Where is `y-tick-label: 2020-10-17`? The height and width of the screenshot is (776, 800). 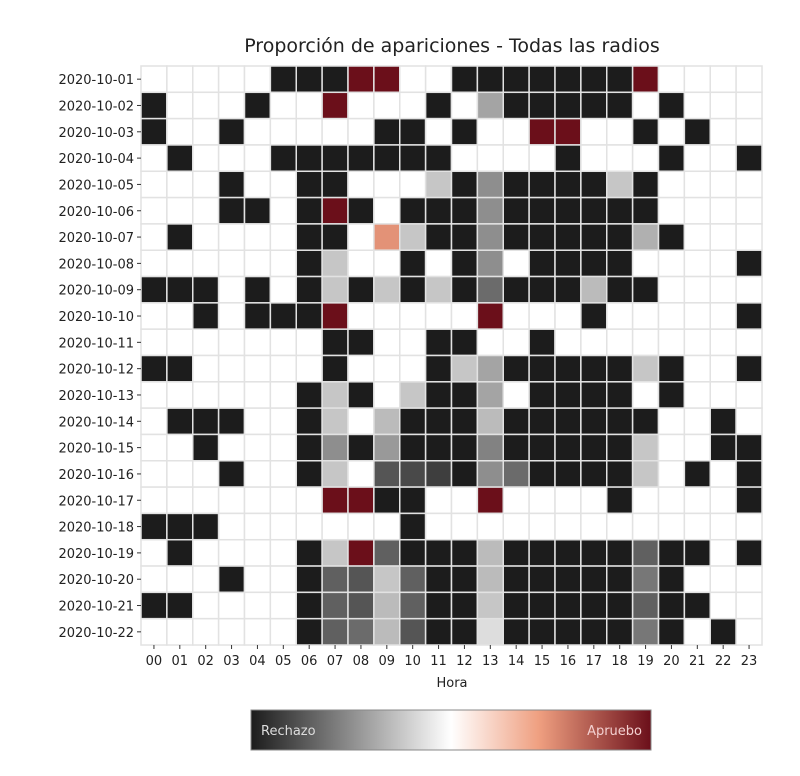
y-tick-label: 2020-10-17 is located at coordinates (96, 501).